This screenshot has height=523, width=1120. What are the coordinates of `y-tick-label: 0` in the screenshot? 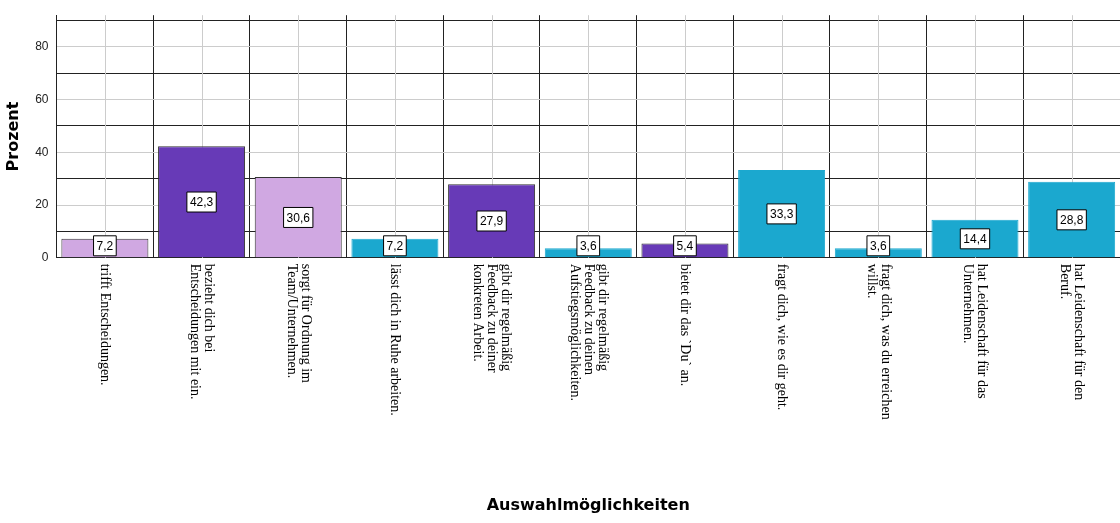 It's located at (45, 257).